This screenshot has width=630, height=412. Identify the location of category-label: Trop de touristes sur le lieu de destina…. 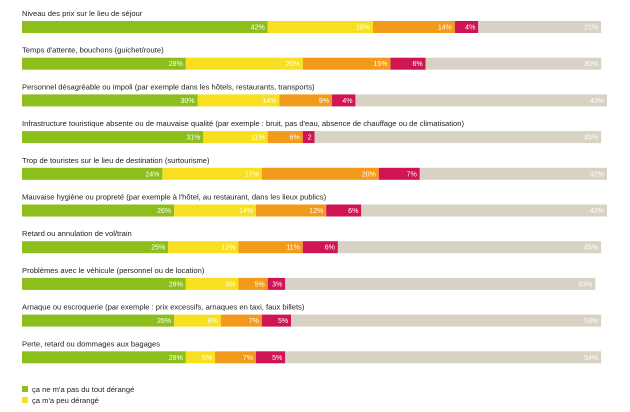
(116, 160).